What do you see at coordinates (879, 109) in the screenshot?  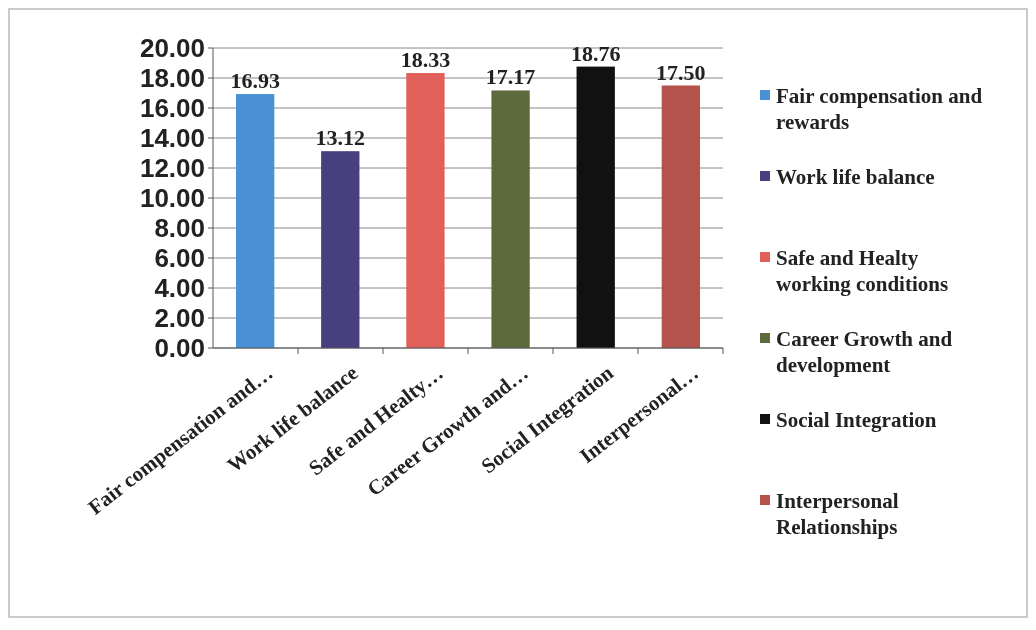 I see `legend-label: Fair compensation and rewards` at bounding box center [879, 109].